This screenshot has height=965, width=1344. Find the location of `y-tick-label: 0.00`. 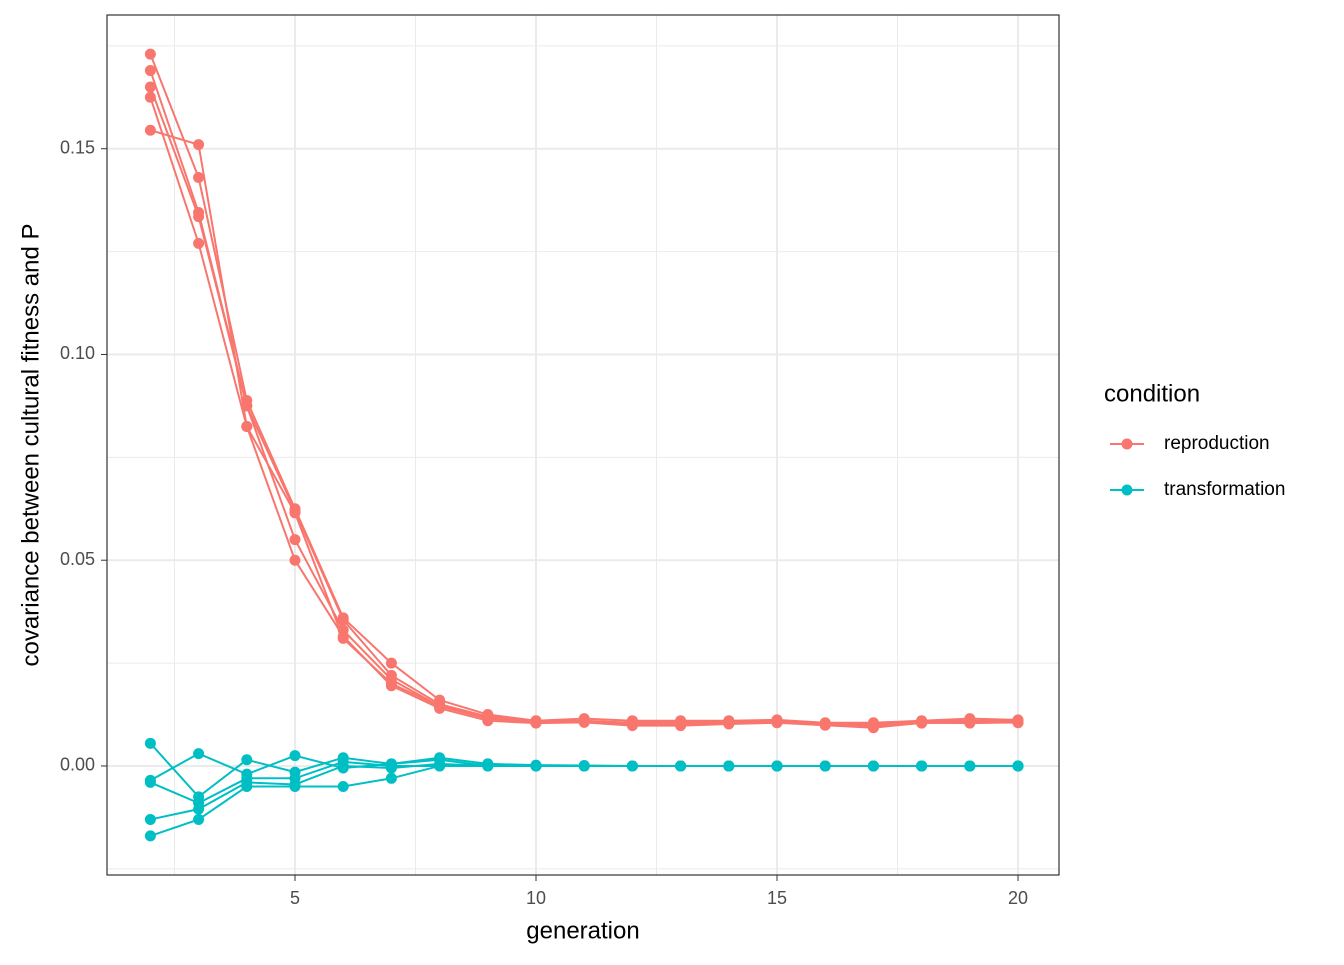

y-tick-label: 0.00 is located at coordinates (77, 765).